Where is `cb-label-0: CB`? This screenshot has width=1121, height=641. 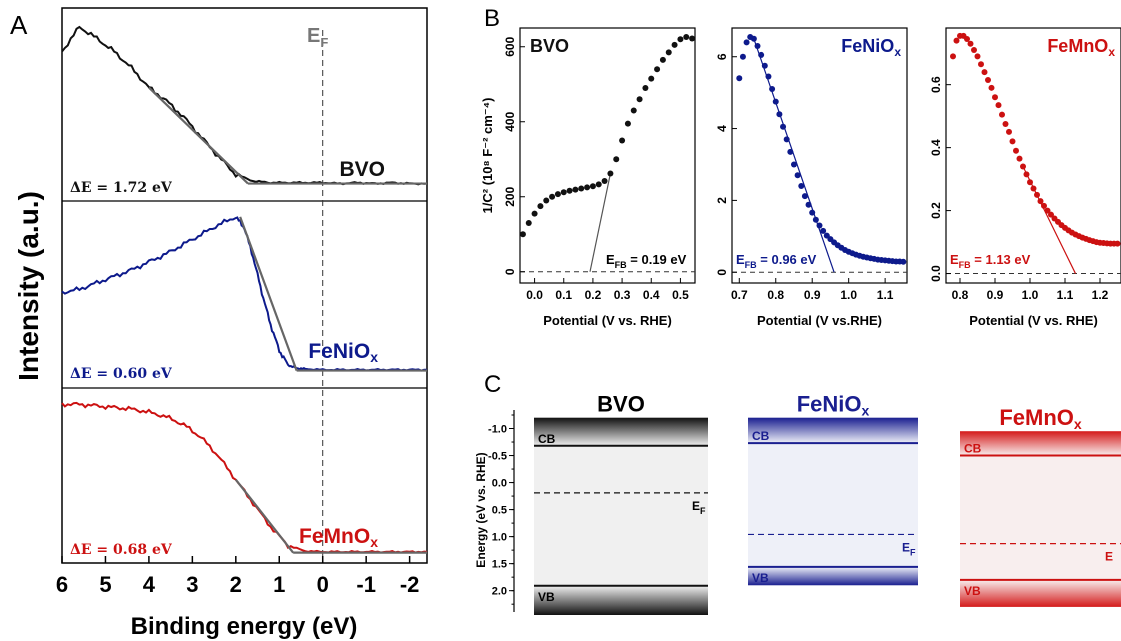
cb-label-0: CB is located at coordinates (547, 439).